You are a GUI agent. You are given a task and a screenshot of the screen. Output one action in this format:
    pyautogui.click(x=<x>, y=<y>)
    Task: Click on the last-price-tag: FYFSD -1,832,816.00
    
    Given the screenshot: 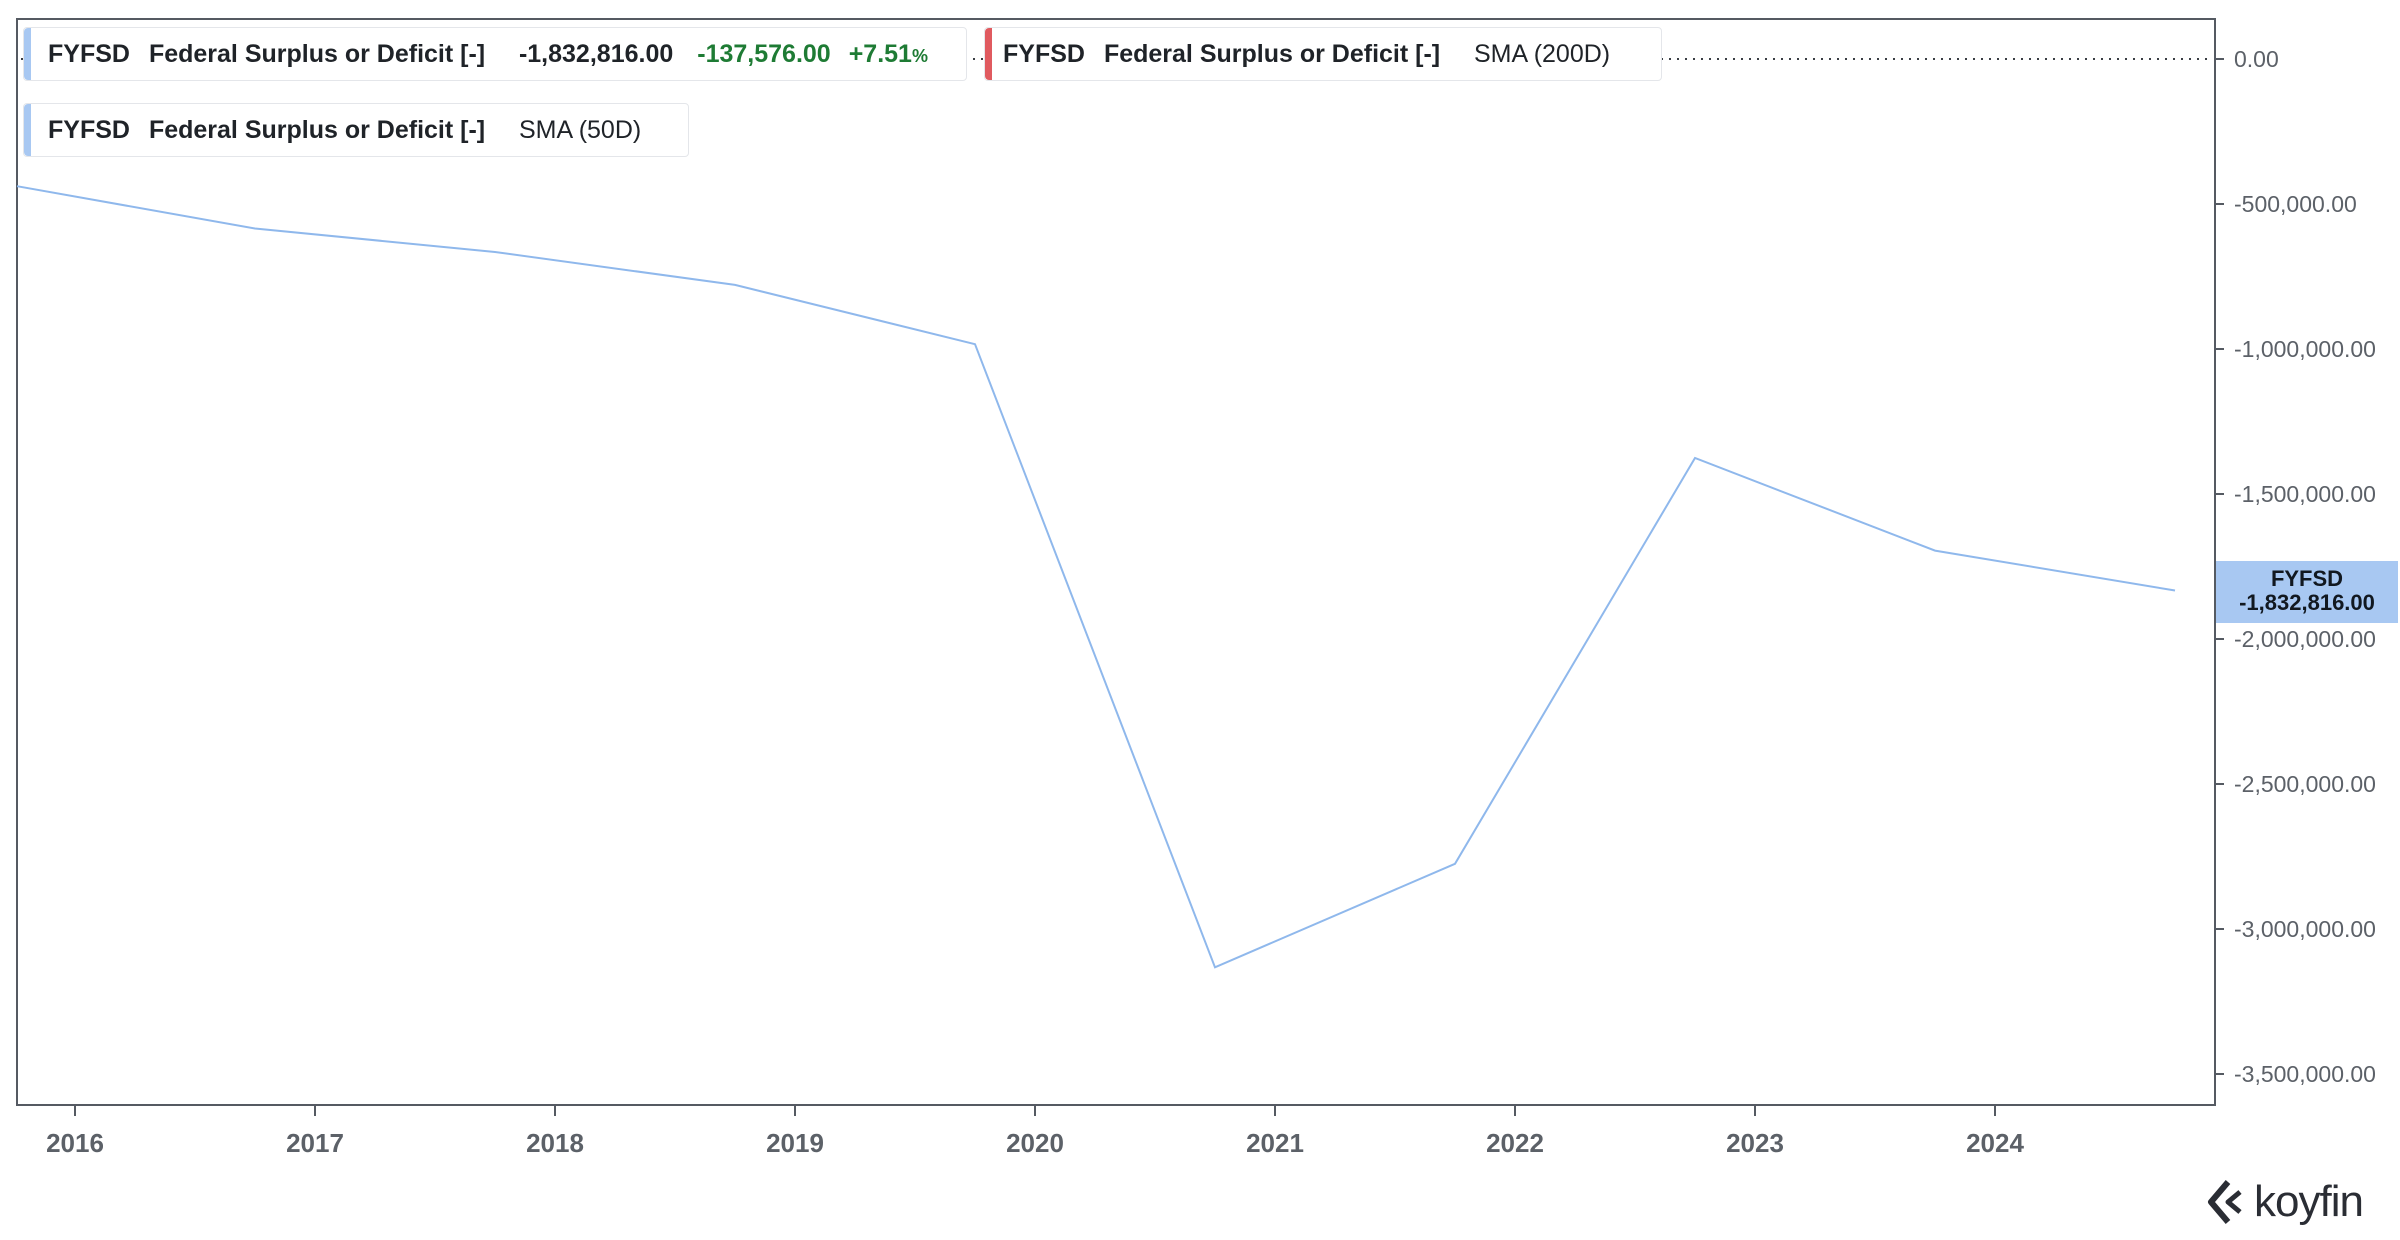 What is the action you would take?
    pyautogui.click(x=2307, y=592)
    